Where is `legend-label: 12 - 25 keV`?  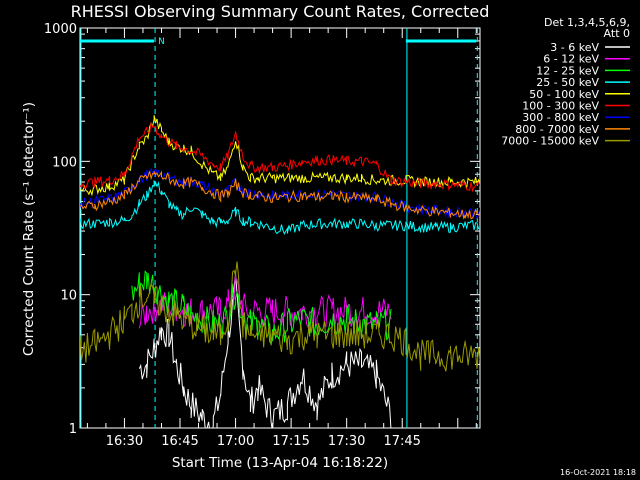
legend-label: 12 - 25 keV is located at coordinates (567, 70).